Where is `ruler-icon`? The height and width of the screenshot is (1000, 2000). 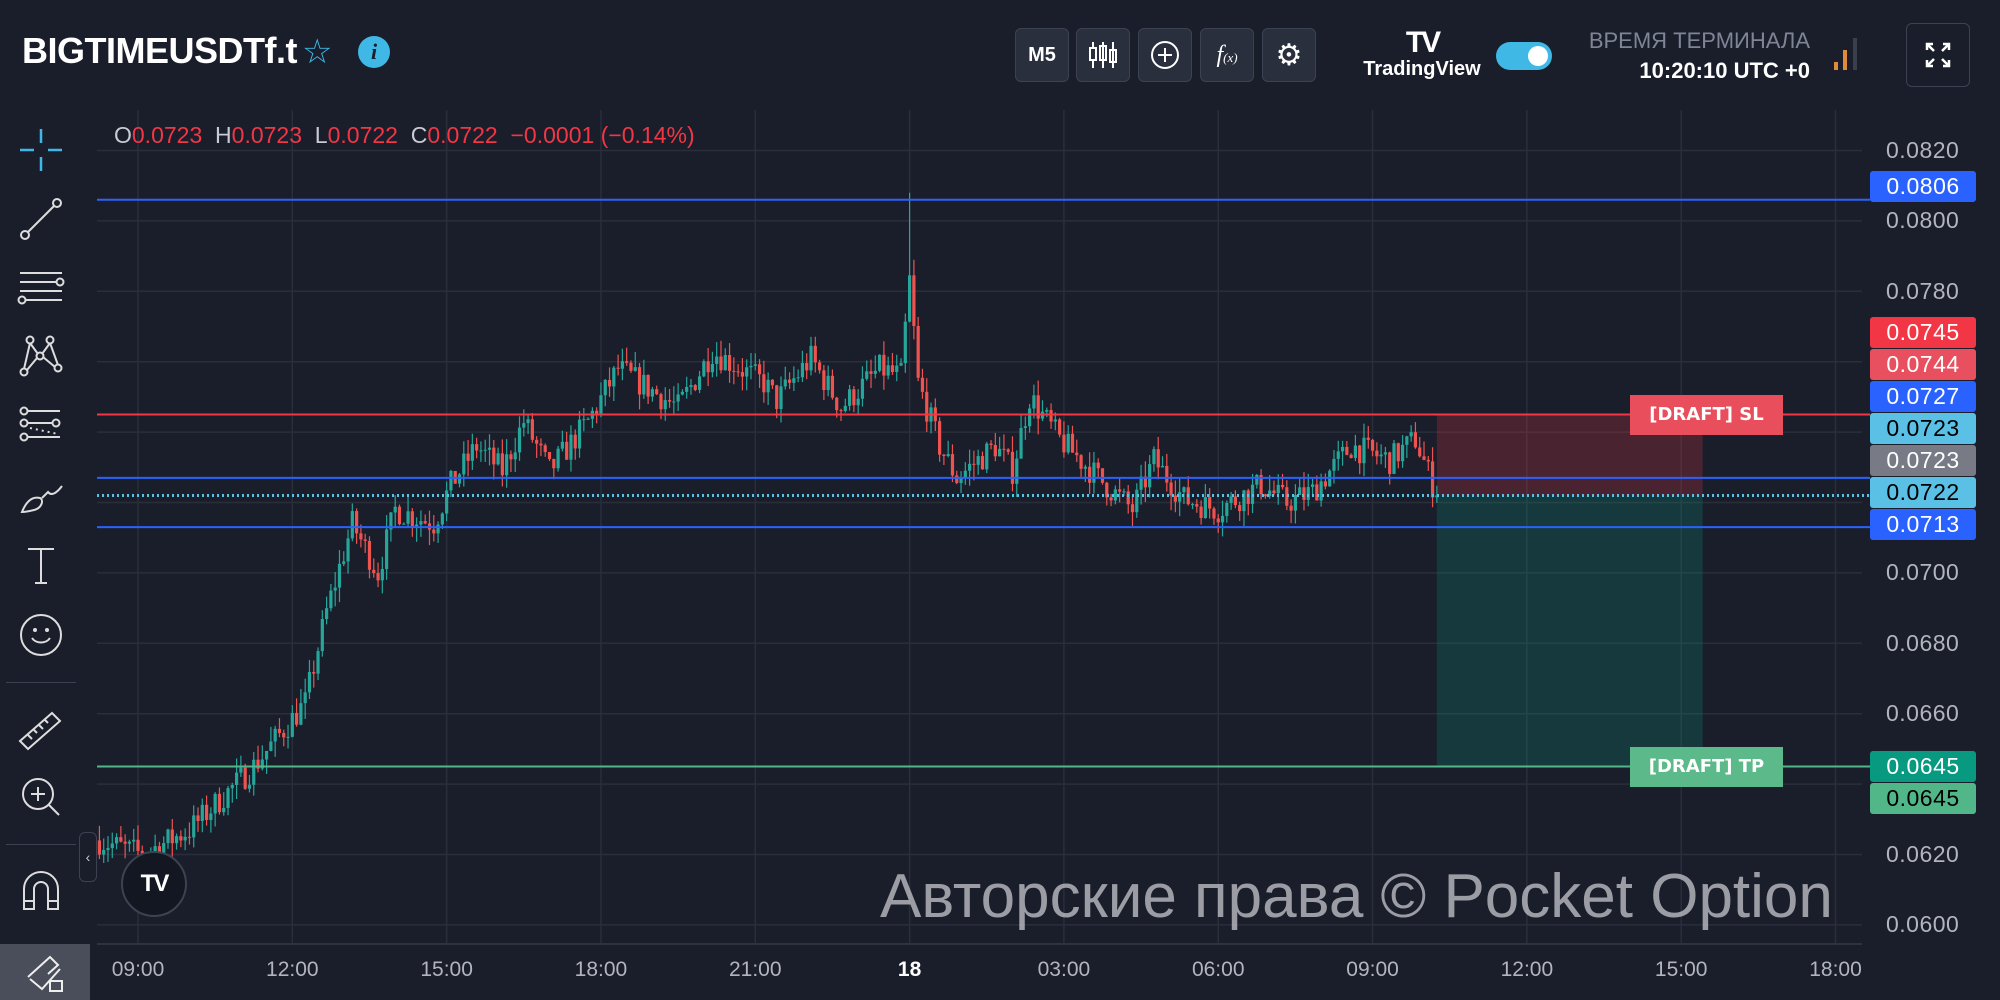
ruler-icon is located at coordinates (41, 730).